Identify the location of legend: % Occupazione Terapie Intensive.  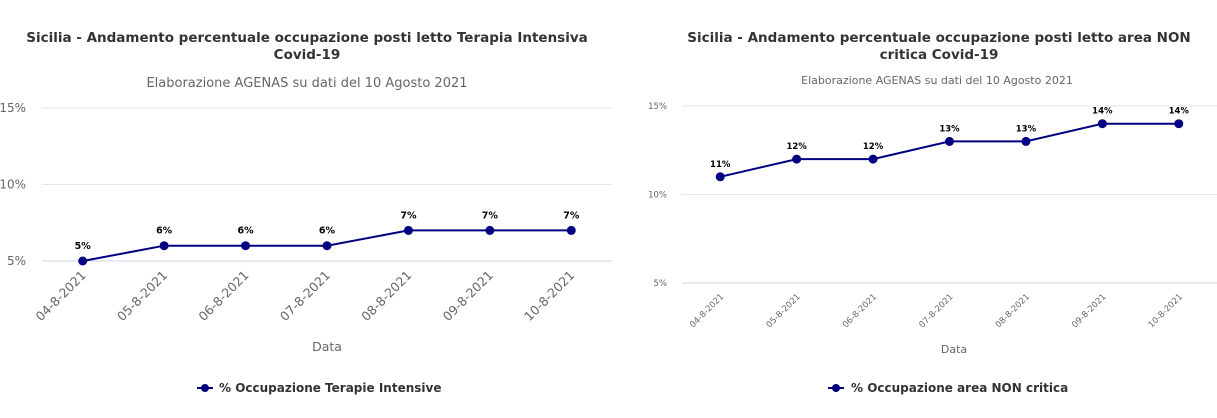
(319, 388).